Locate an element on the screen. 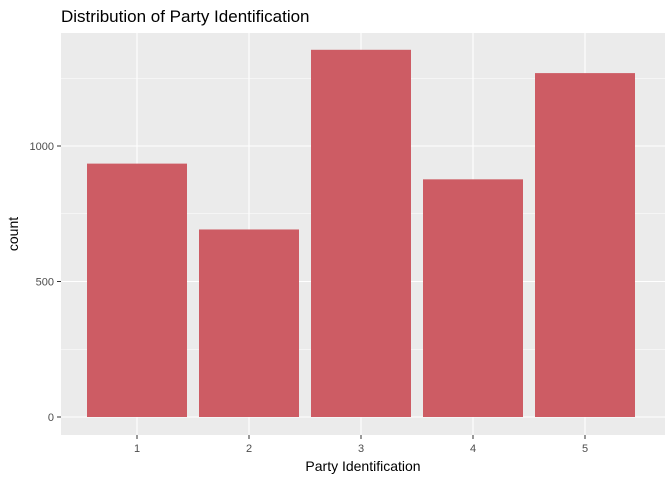  x-axis-ticks: 1 2 3 4 5 is located at coordinates (361, 445).